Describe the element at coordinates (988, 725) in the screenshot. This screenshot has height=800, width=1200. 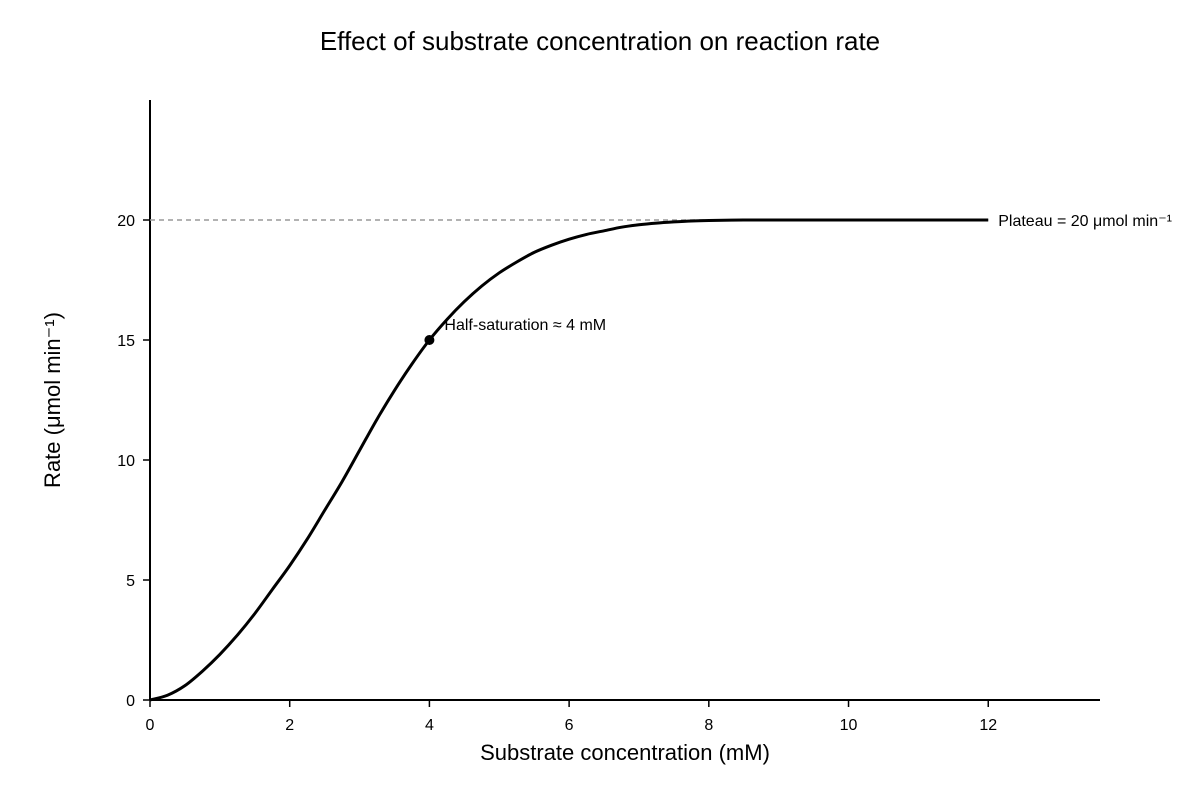
I see `x-tick-label: 12` at that location.